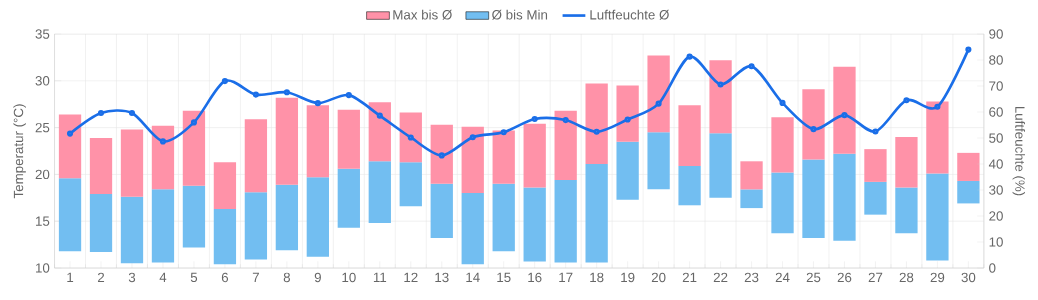 The width and height of the screenshot is (1038, 300). I want to click on y2-tick-label: 50, so click(996, 138).